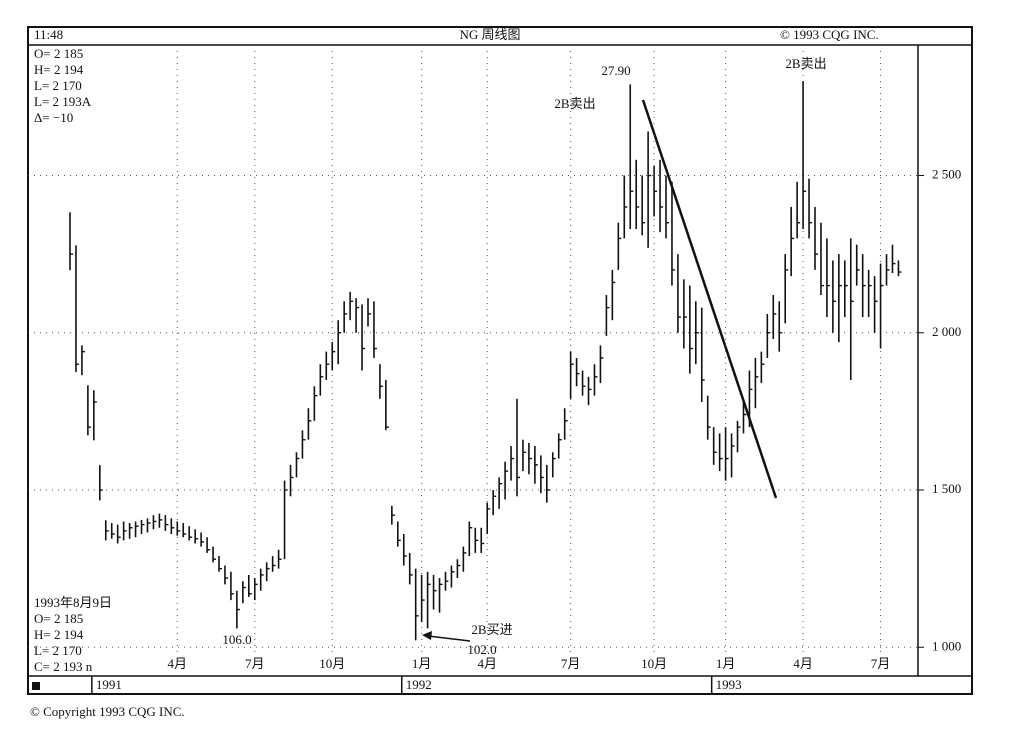 This screenshot has height=733, width=1024. I want to click on trend-line, so click(709, 299).